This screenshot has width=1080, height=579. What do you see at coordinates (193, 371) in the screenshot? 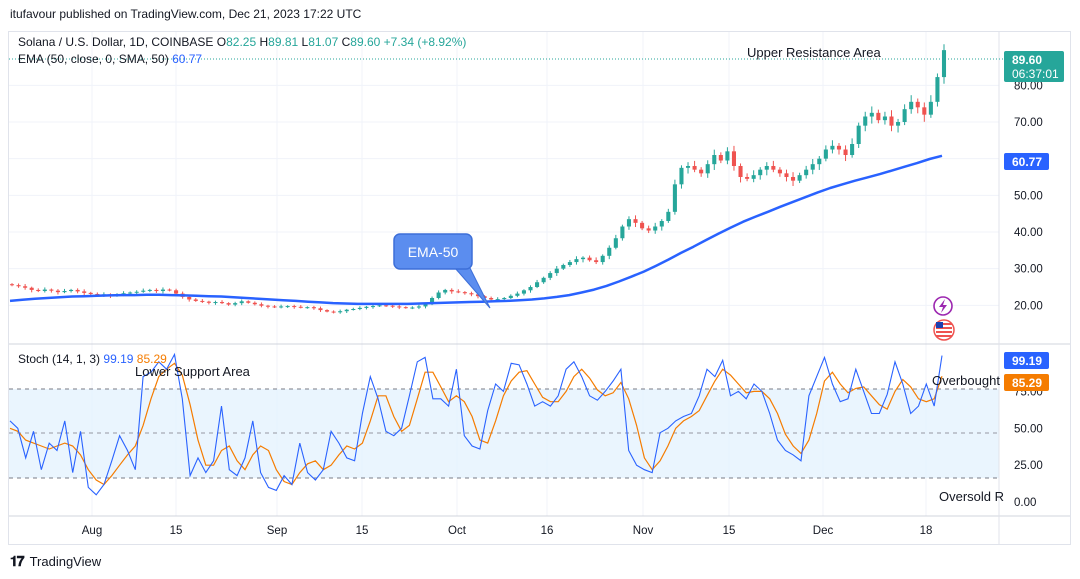
I see `annotation-lower-support: Lower Support Area` at bounding box center [193, 371].